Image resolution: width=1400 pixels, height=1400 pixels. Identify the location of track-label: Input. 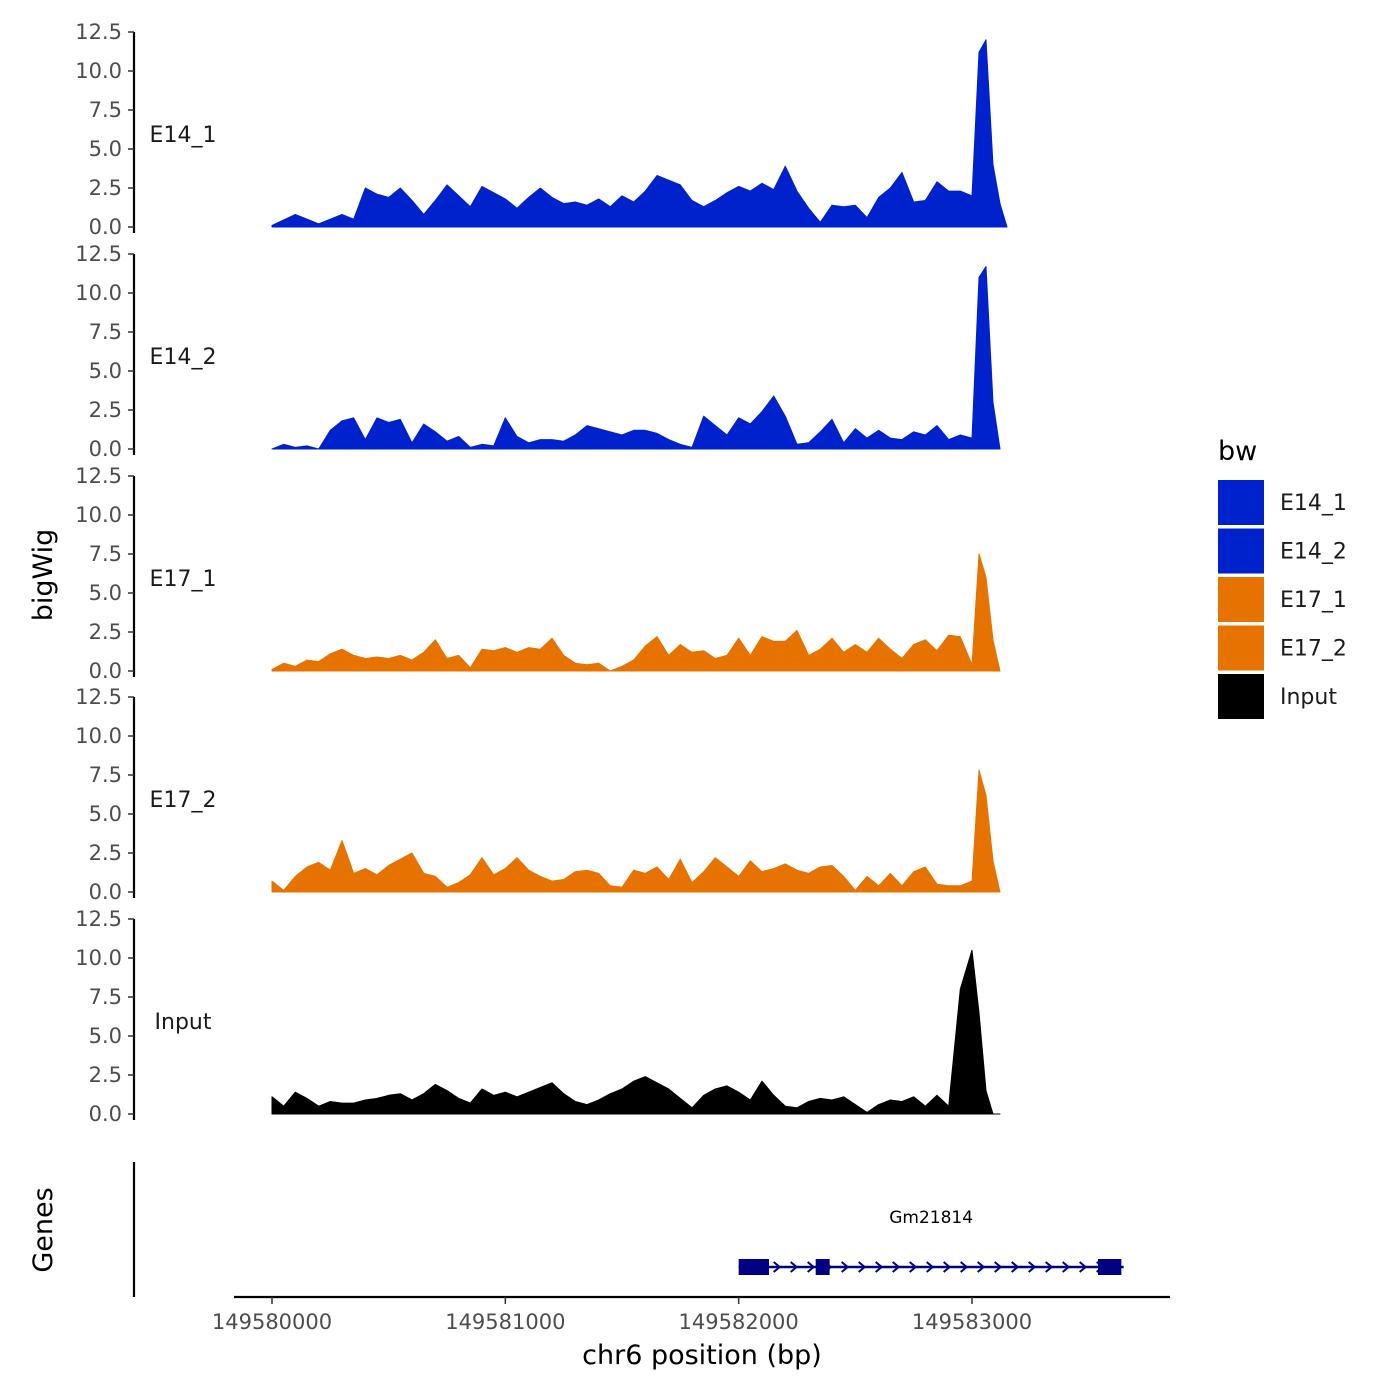
(183, 1022).